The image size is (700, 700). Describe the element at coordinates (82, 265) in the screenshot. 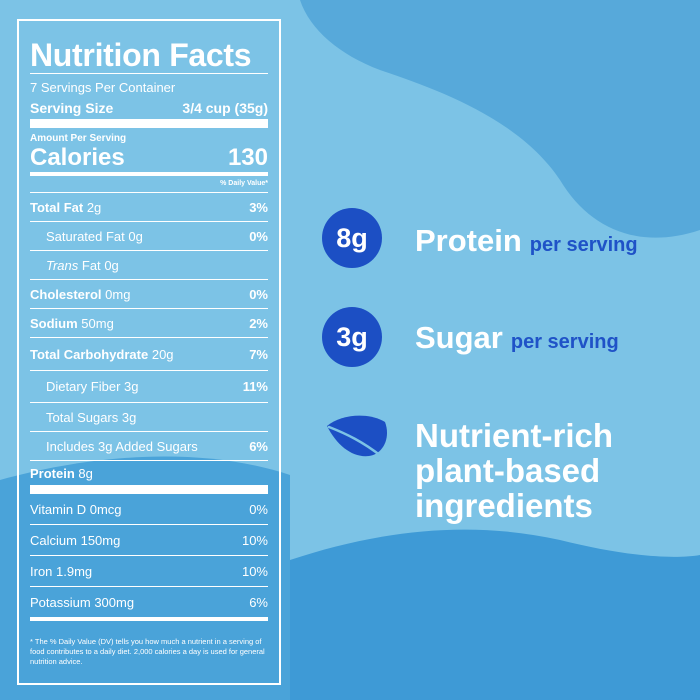

I see `nutrient-row: Trans Fat 0g` at that location.